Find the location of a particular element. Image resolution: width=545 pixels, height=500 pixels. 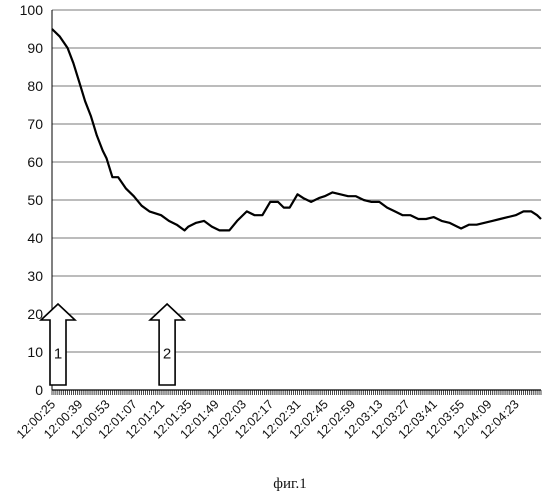

y-axis-tick-labels: 0102030405060708090100 is located at coordinates (32, 200).